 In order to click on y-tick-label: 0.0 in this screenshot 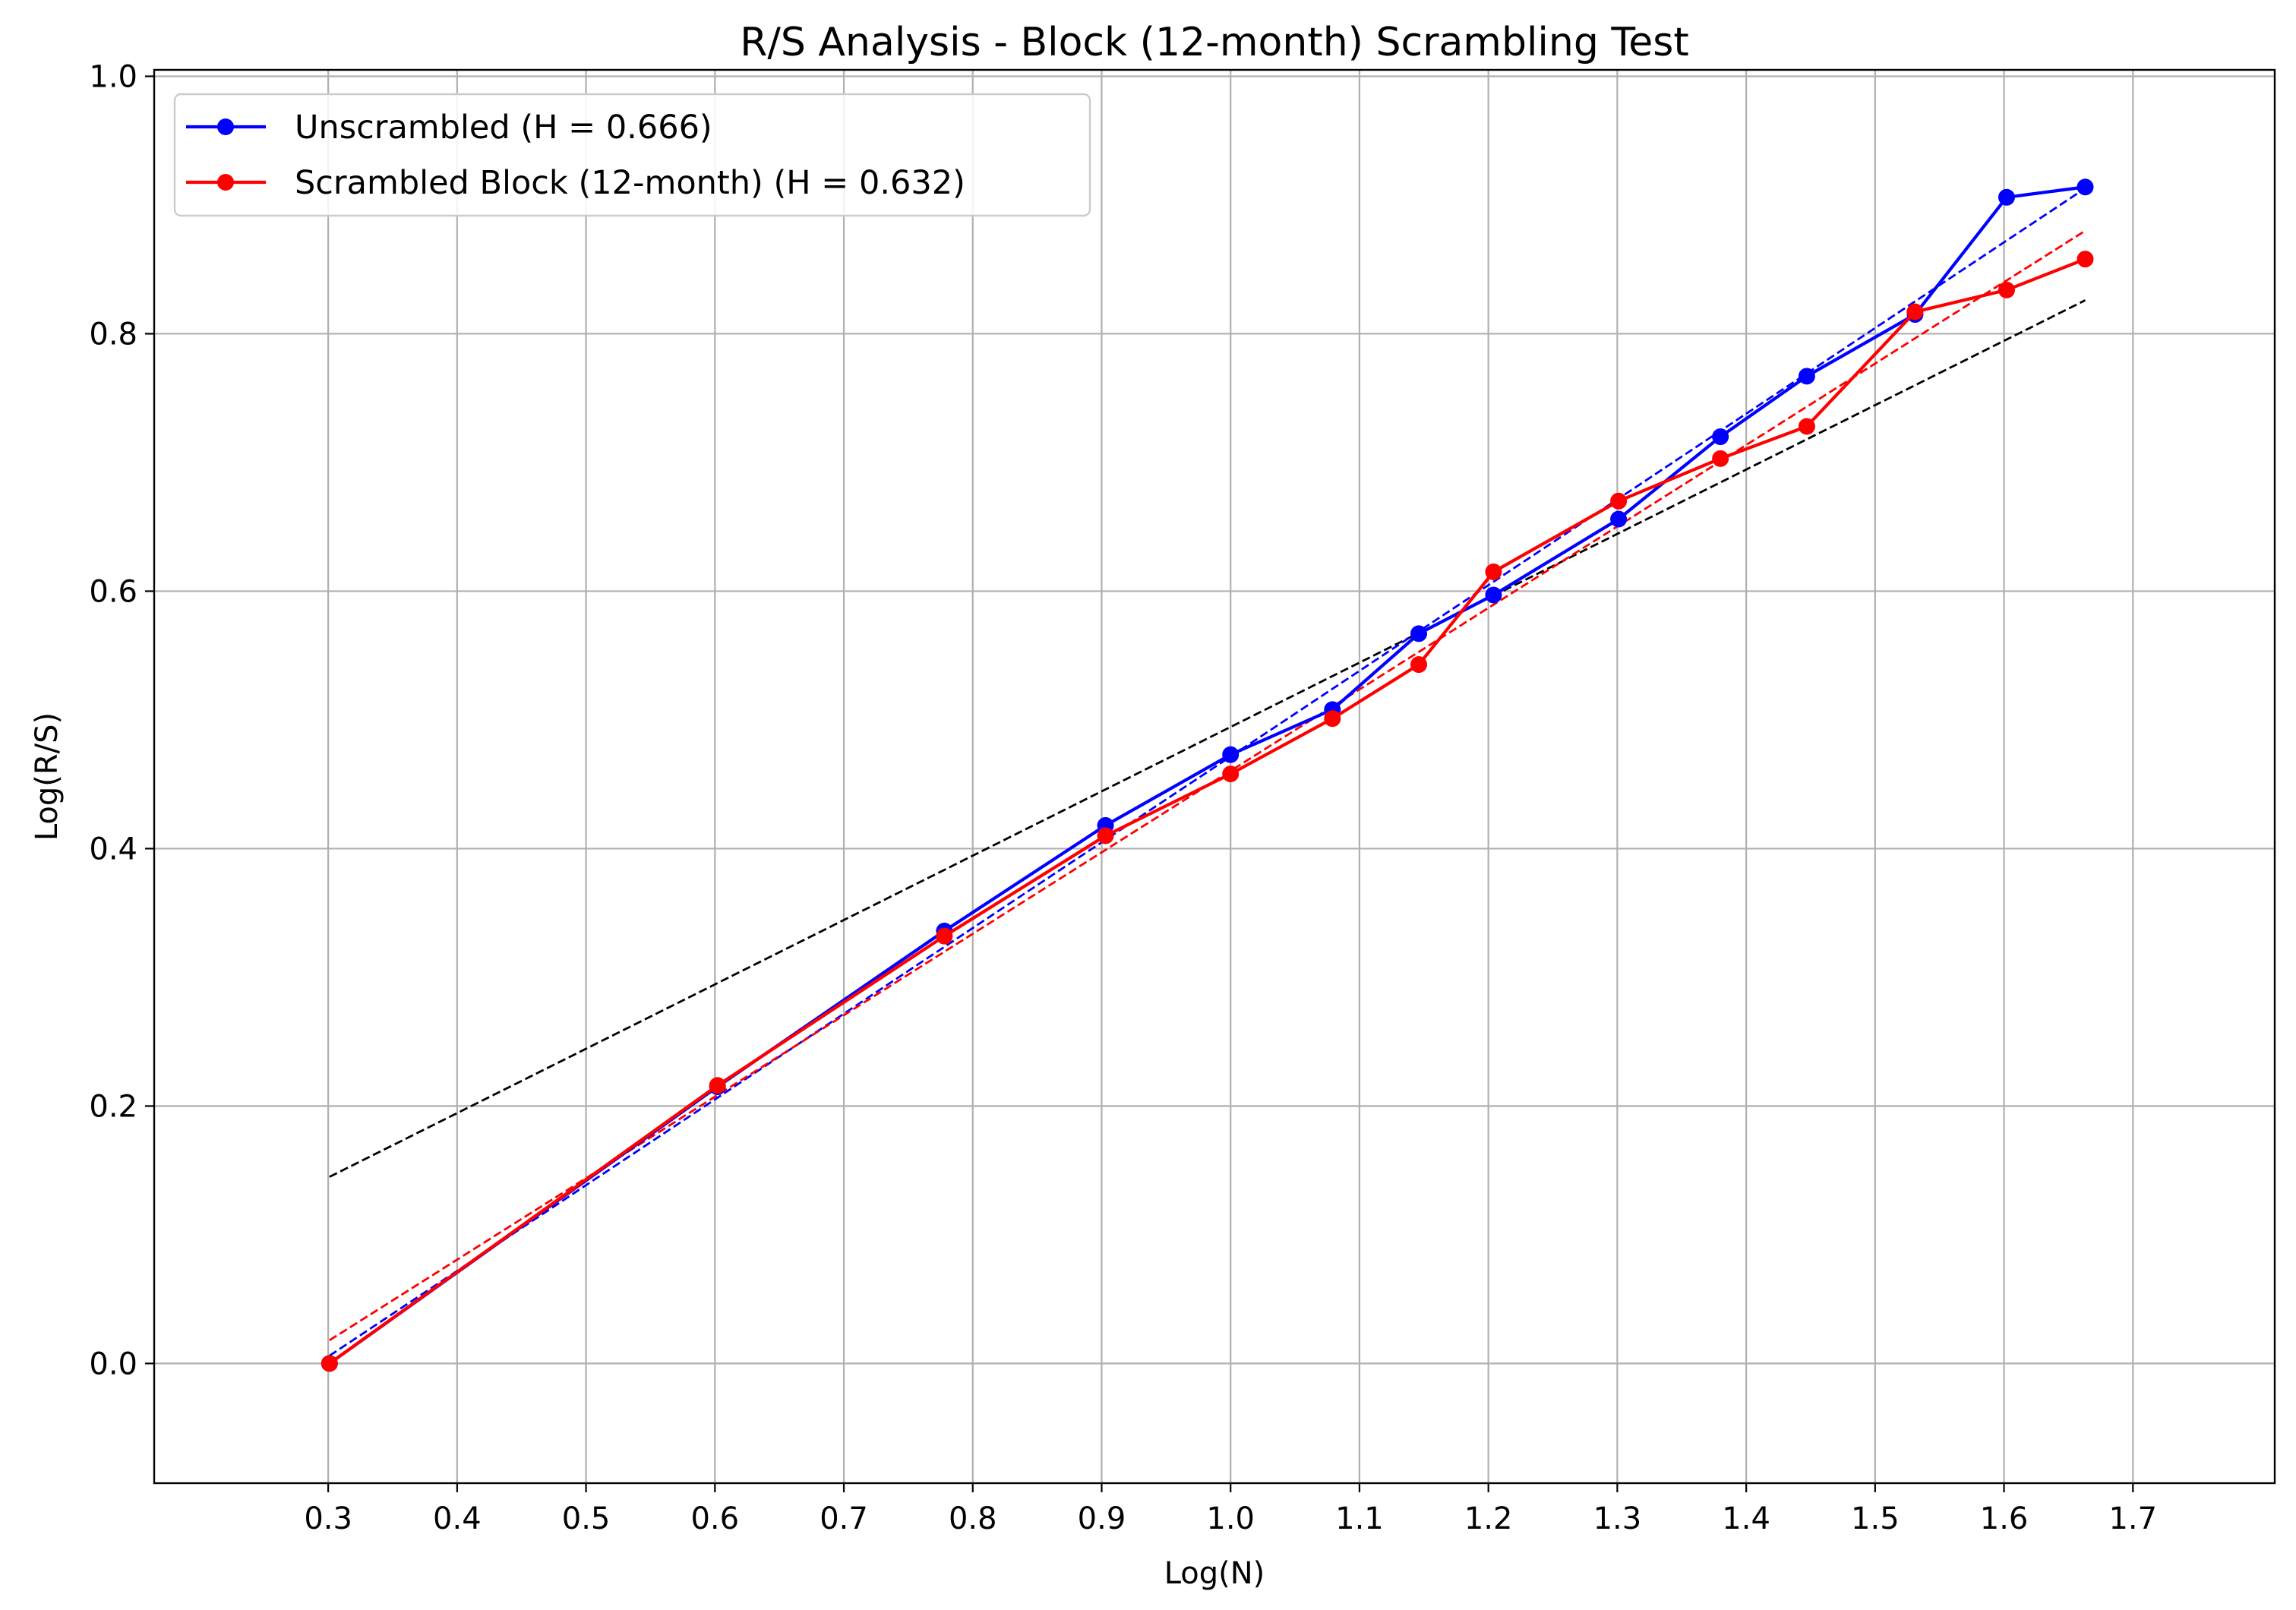, I will do `click(113, 1363)`.